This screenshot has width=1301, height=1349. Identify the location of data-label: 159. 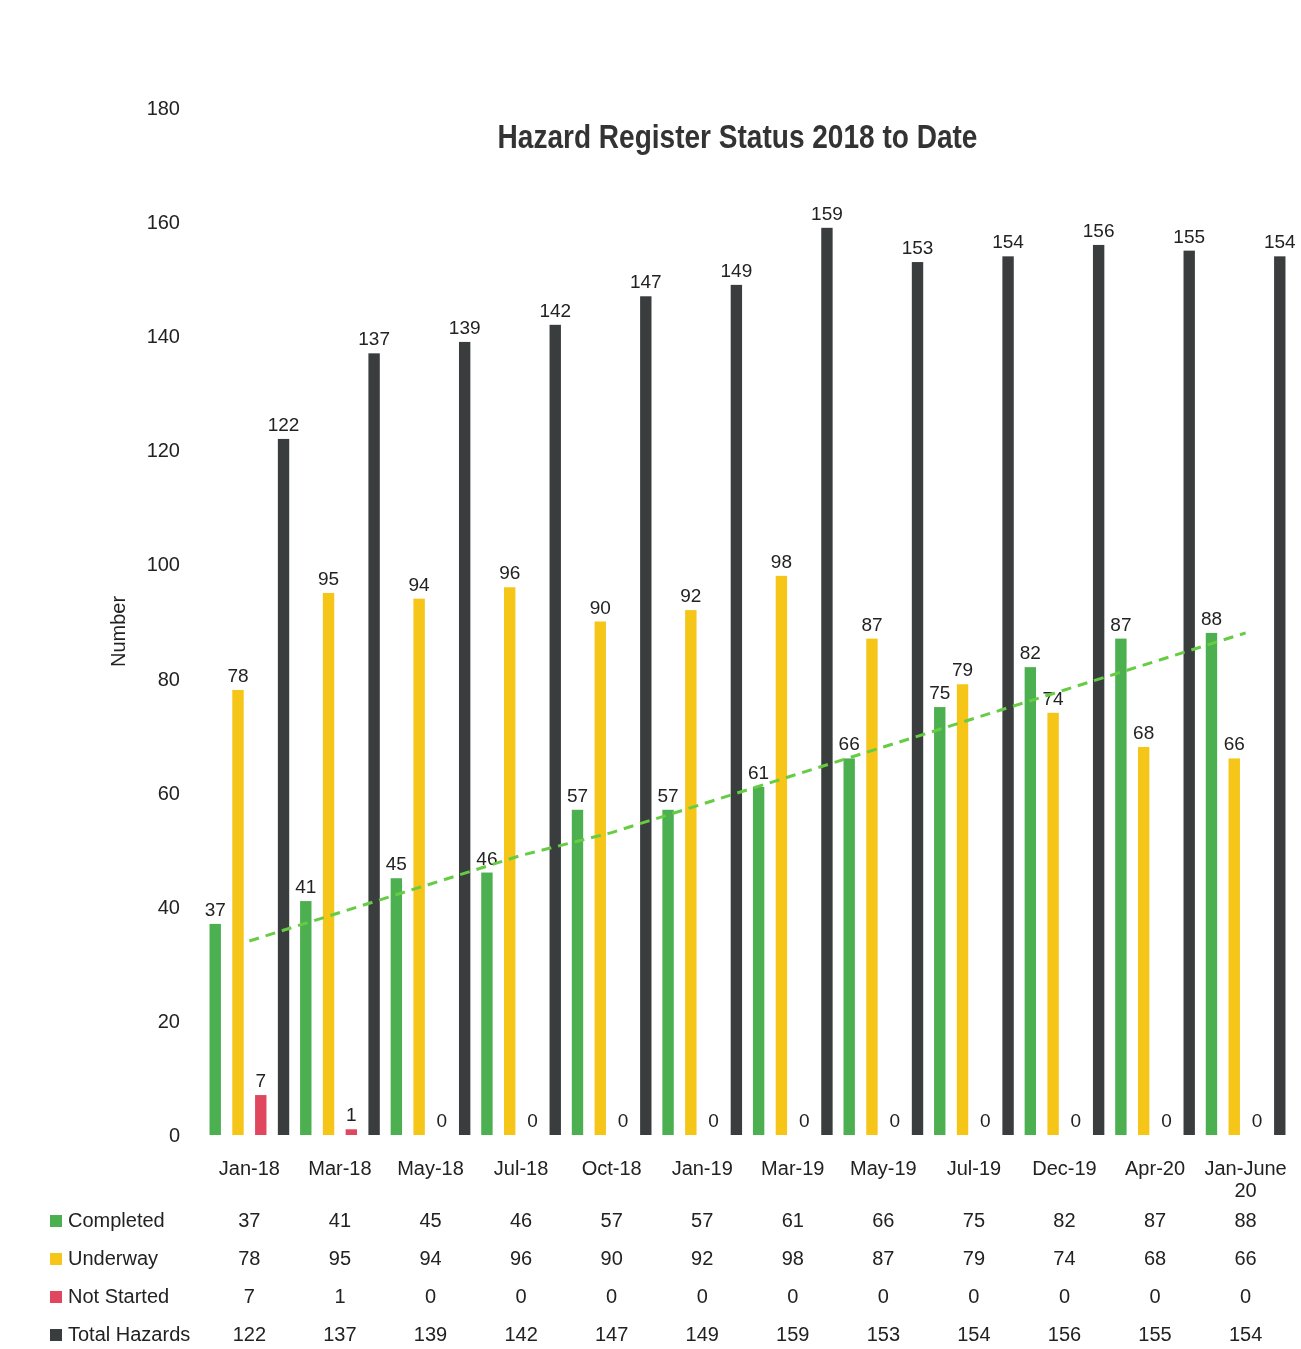
(793, 1334).